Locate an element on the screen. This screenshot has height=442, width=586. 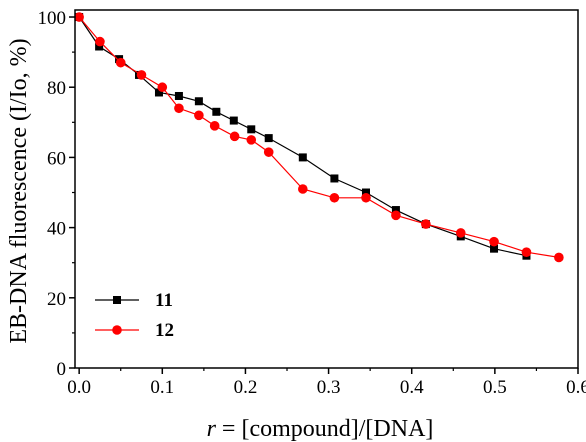
x-tick-label: 0.0 is located at coordinates (79, 387).